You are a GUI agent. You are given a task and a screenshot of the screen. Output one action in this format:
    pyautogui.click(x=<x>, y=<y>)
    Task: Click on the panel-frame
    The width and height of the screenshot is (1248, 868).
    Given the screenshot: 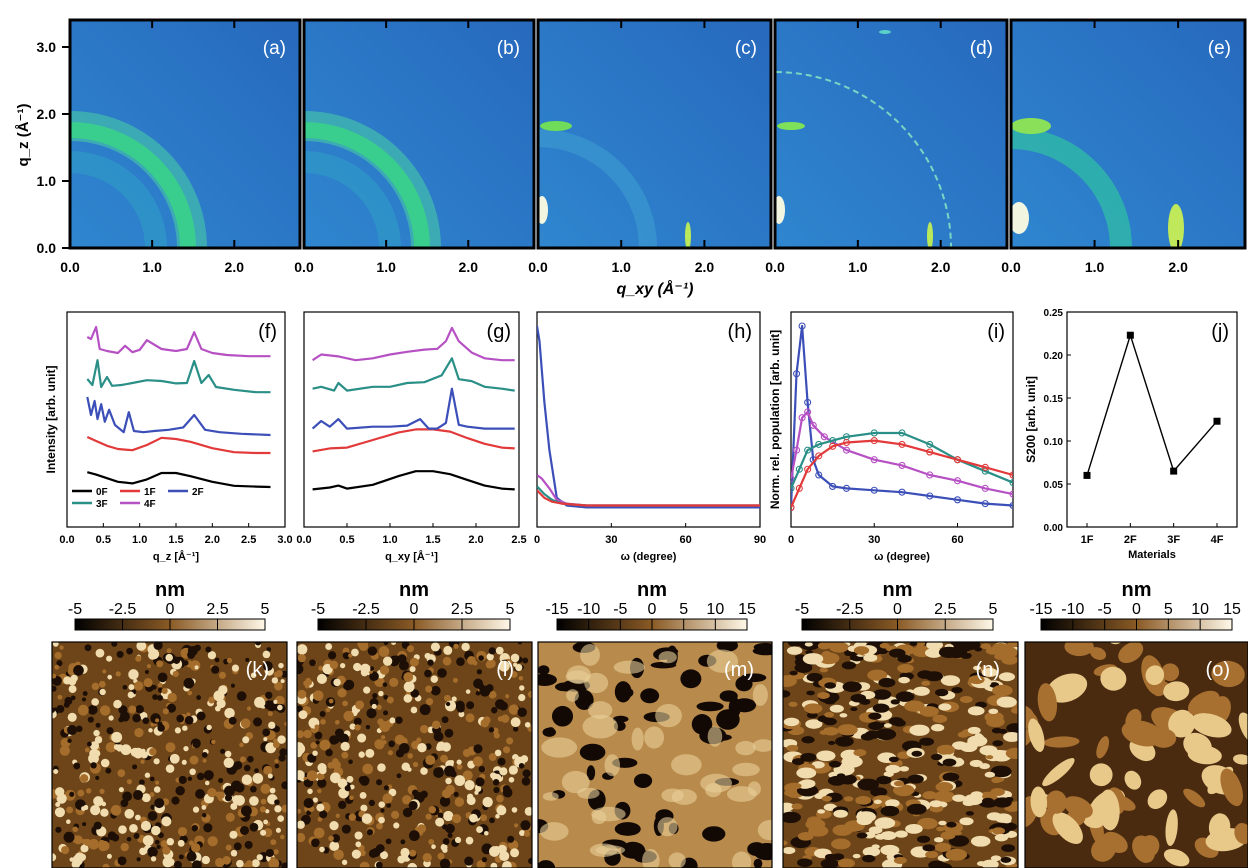 What is the action you would take?
    pyautogui.click(x=185, y=134)
    